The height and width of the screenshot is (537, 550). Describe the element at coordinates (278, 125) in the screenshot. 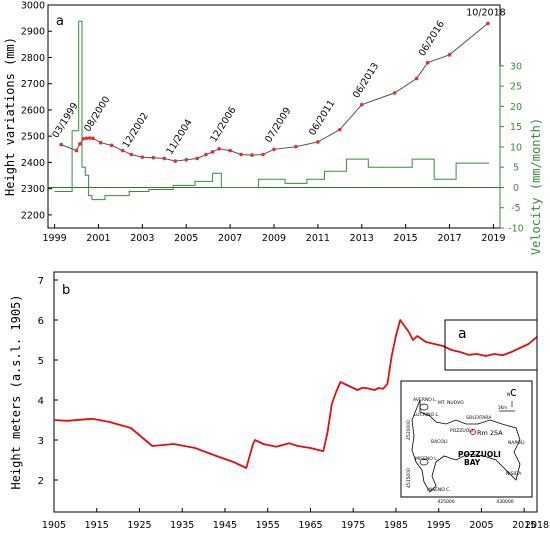

I see `date-annotation: 07/2009` at that location.